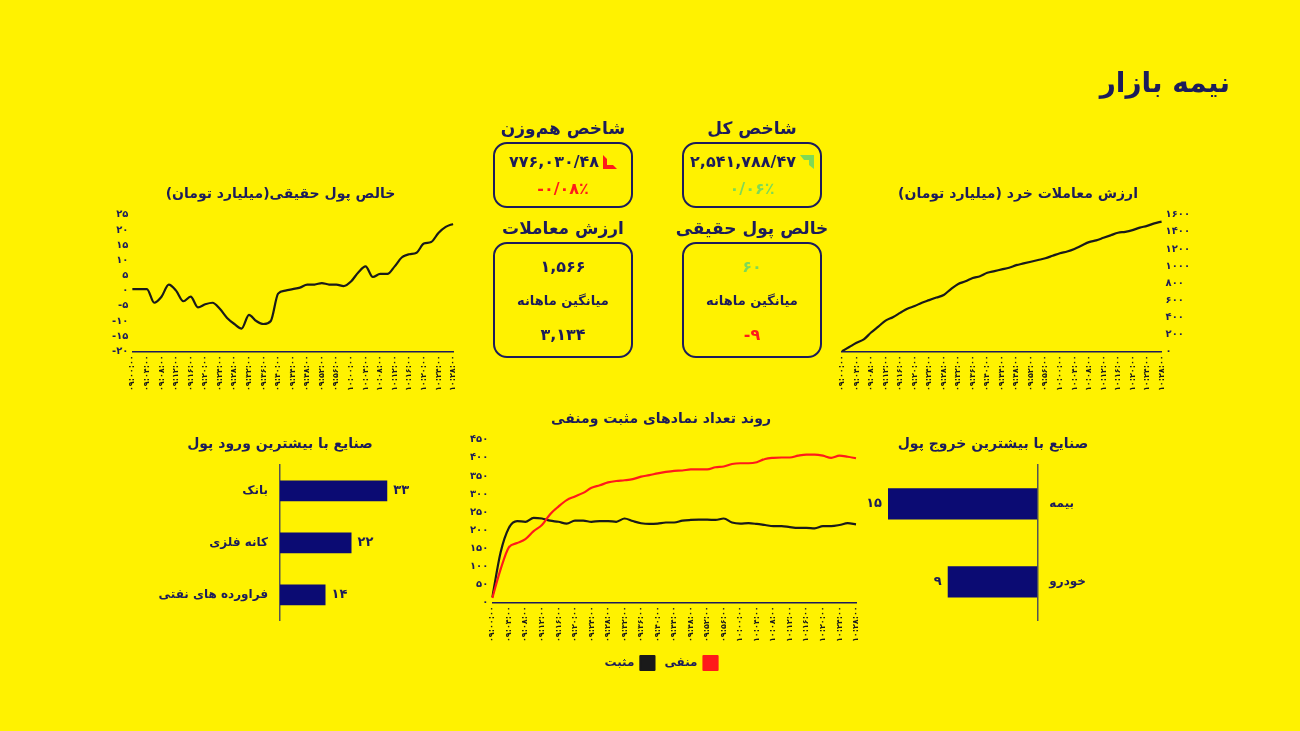  What do you see at coordinates (280, 444) in the screenshot?
I see `chart-title: صنایع با بیشترین ورود پول` at bounding box center [280, 444].